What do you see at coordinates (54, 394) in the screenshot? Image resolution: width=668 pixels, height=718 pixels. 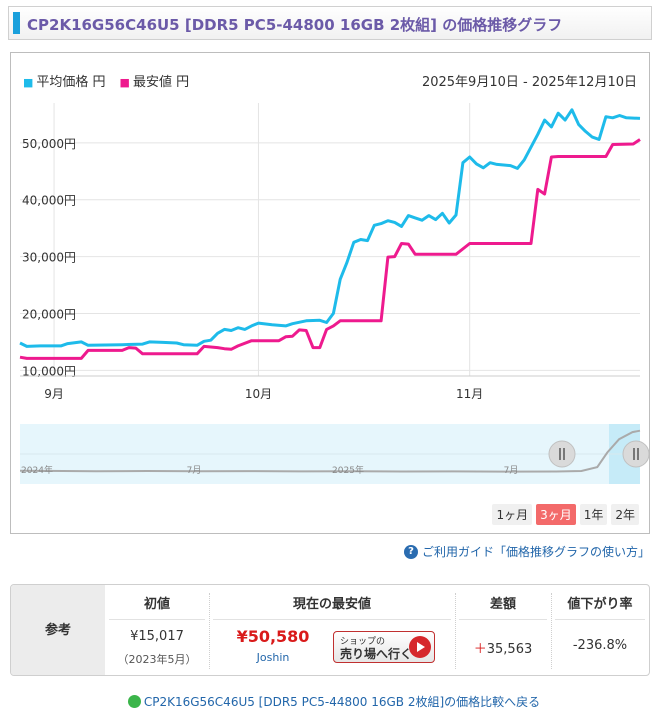 I see `x-tick-label: 9月` at bounding box center [54, 394].